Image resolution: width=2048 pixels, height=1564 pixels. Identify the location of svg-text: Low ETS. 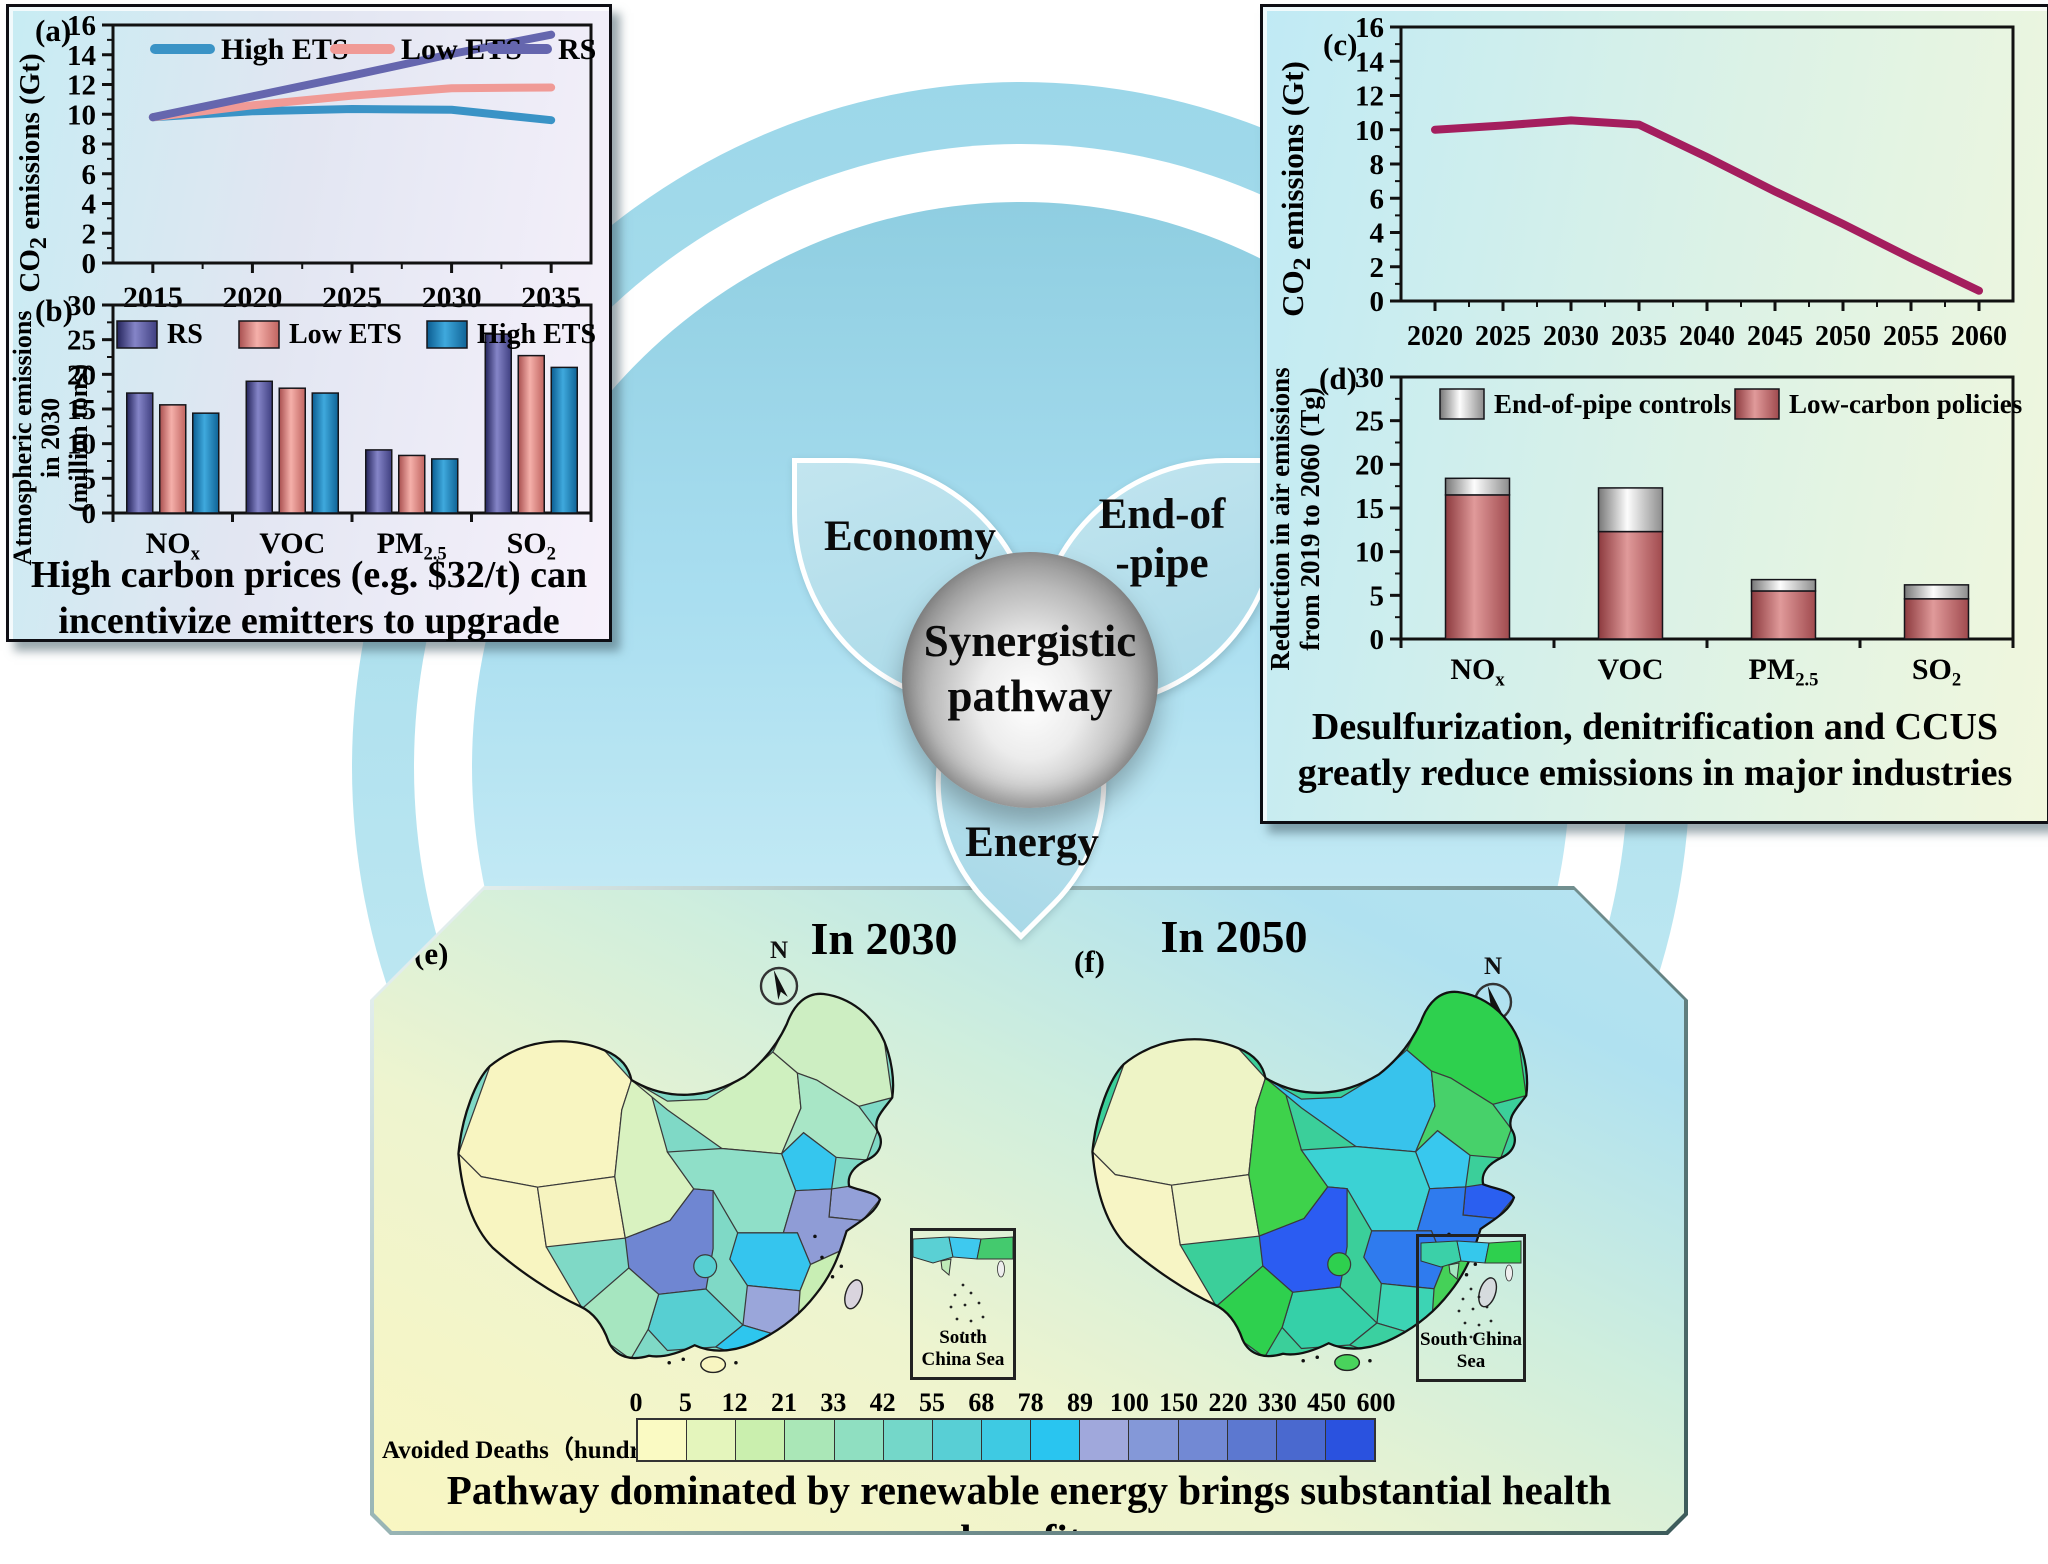
(345, 334).